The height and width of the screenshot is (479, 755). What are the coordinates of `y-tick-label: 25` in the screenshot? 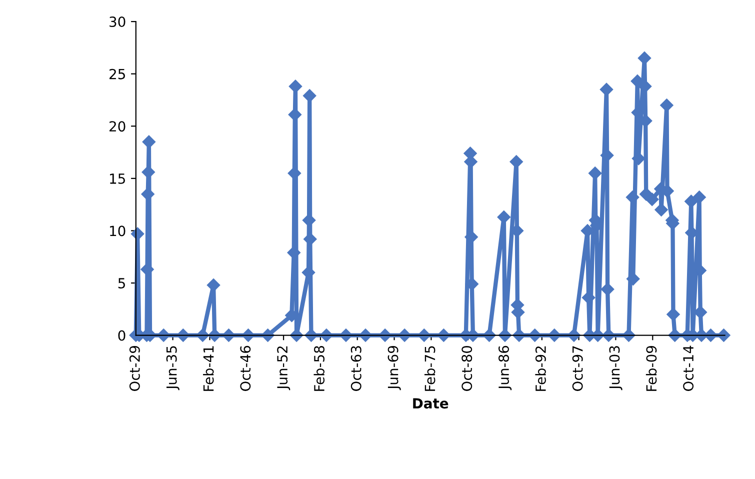 It's located at (117, 74).